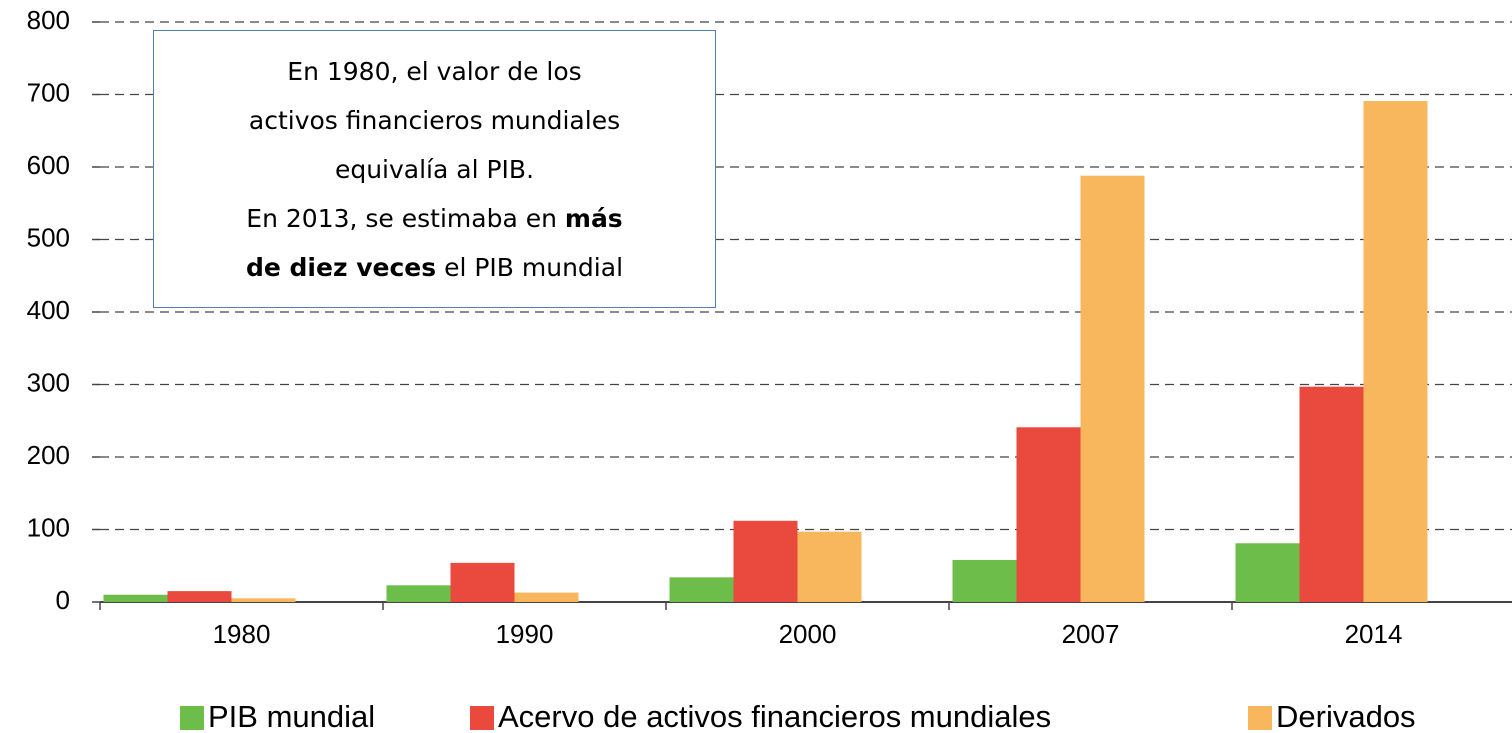 The height and width of the screenshot is (733, 1512). What do you see at coordinates (808, 634) in the screenshot?
I see `x-tick-label: 2000` at bounding box center [808, 634].